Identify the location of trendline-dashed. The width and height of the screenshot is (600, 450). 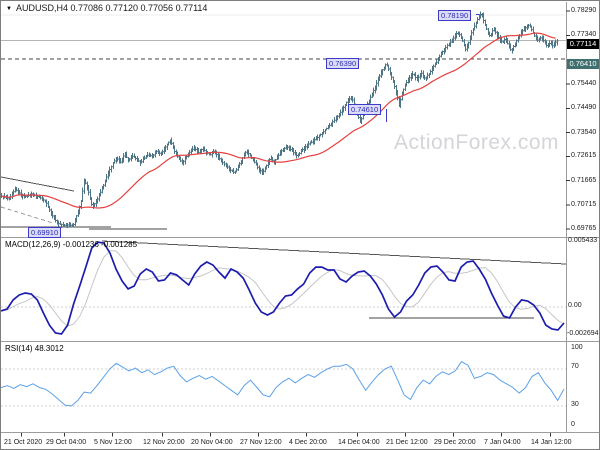
(27, 215).